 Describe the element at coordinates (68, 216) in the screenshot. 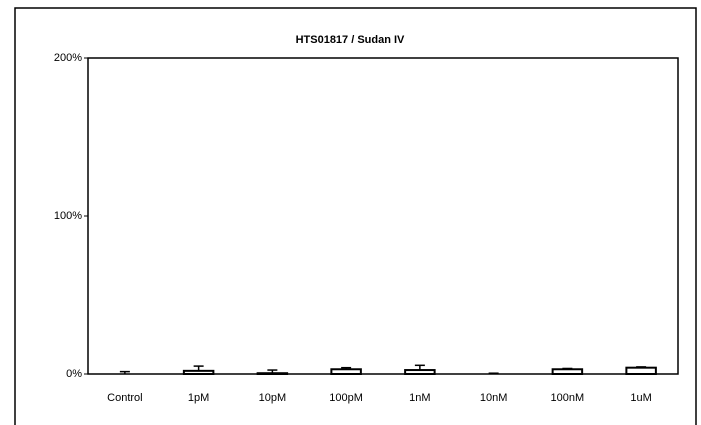

I see `y-tick-label: 100%` at that location.